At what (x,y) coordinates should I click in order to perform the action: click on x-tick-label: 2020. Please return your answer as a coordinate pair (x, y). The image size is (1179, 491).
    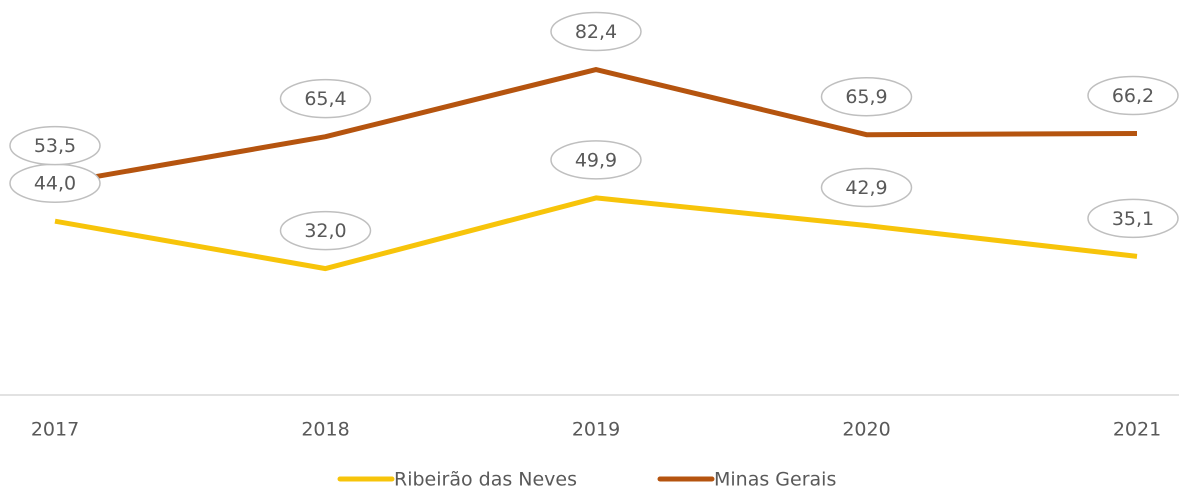
    Looking at the image, I should click on (866, 430).